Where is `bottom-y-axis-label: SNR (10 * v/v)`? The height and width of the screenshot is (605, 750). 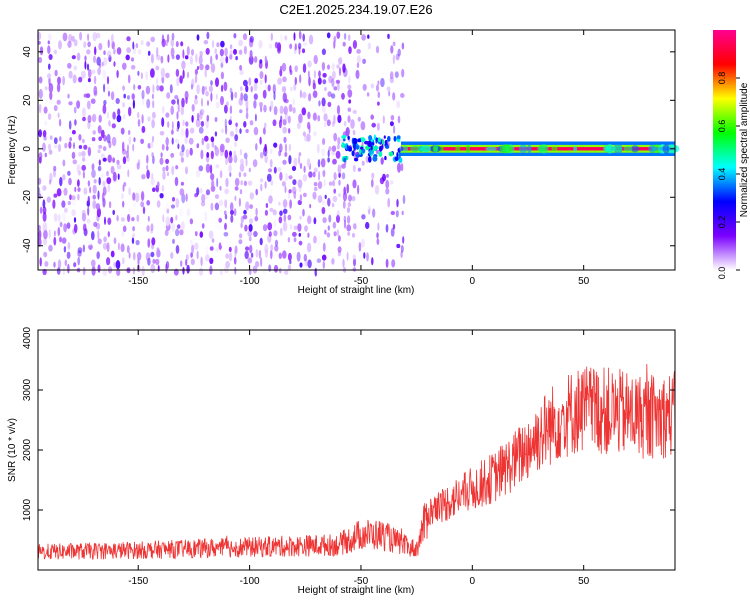
bottom-y-axis-label: SNR (10 * v/v) is located at coordinates (12, 450).